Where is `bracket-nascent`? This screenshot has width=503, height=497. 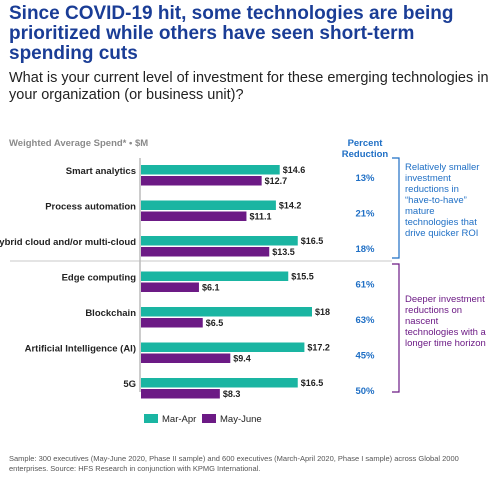
bracket-nascent is located at coordinates (396, 328).